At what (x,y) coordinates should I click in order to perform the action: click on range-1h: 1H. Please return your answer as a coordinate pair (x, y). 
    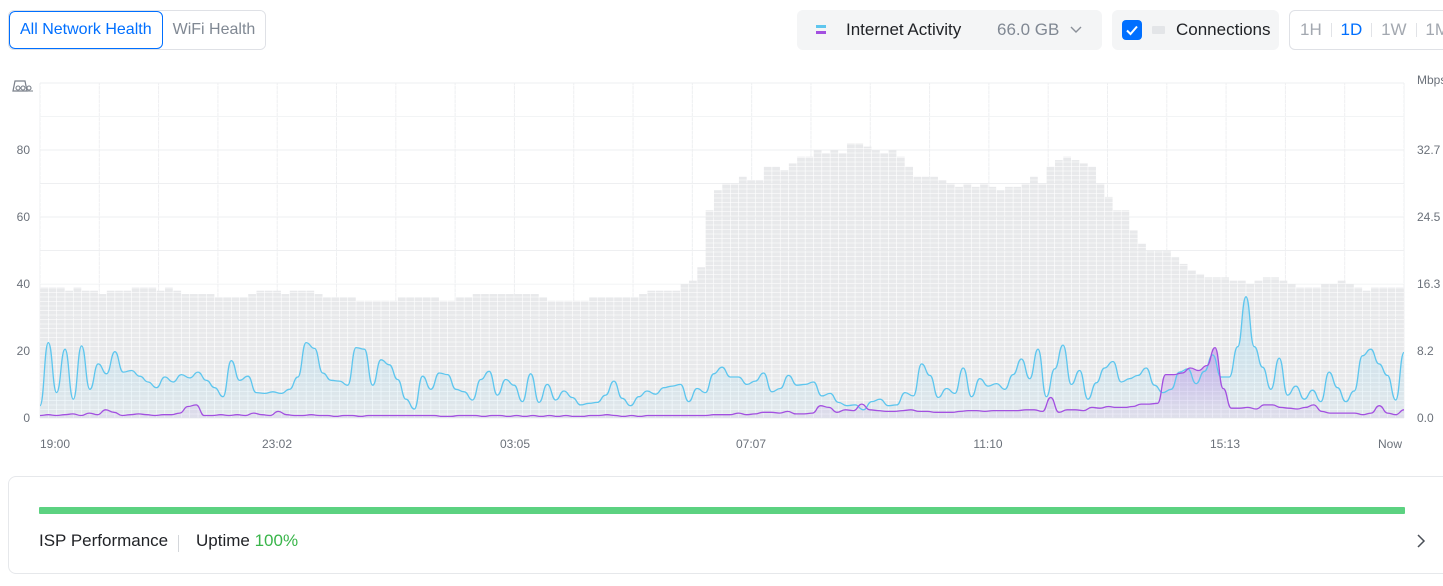
    Looking at the image, I should click on (1311, 29).